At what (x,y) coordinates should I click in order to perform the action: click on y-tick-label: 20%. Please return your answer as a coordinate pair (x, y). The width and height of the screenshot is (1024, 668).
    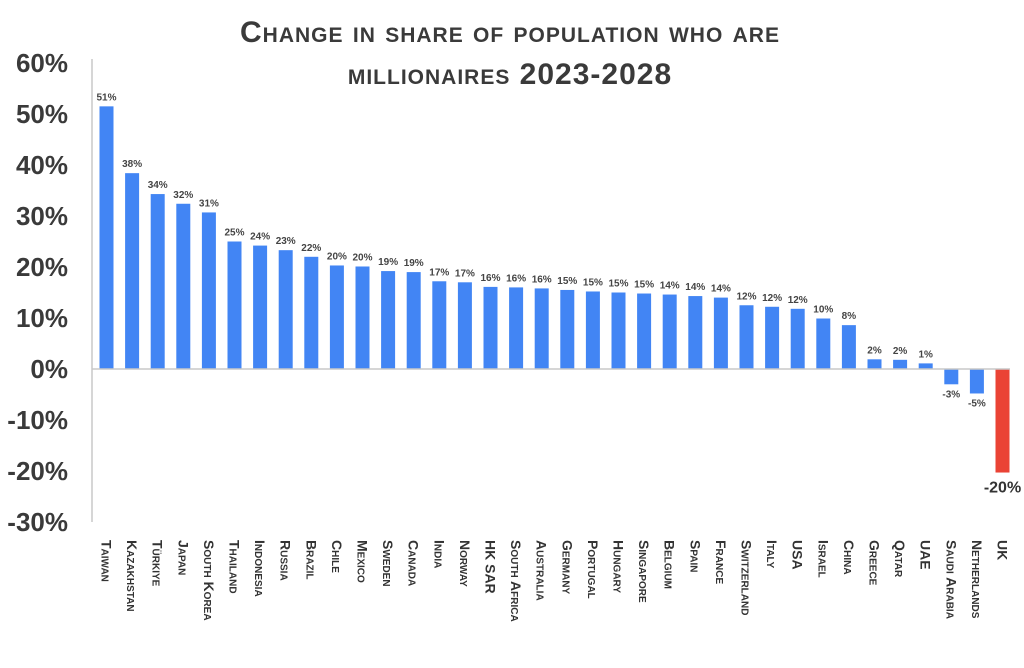
    Looking at the image, I should click on (42, 267).